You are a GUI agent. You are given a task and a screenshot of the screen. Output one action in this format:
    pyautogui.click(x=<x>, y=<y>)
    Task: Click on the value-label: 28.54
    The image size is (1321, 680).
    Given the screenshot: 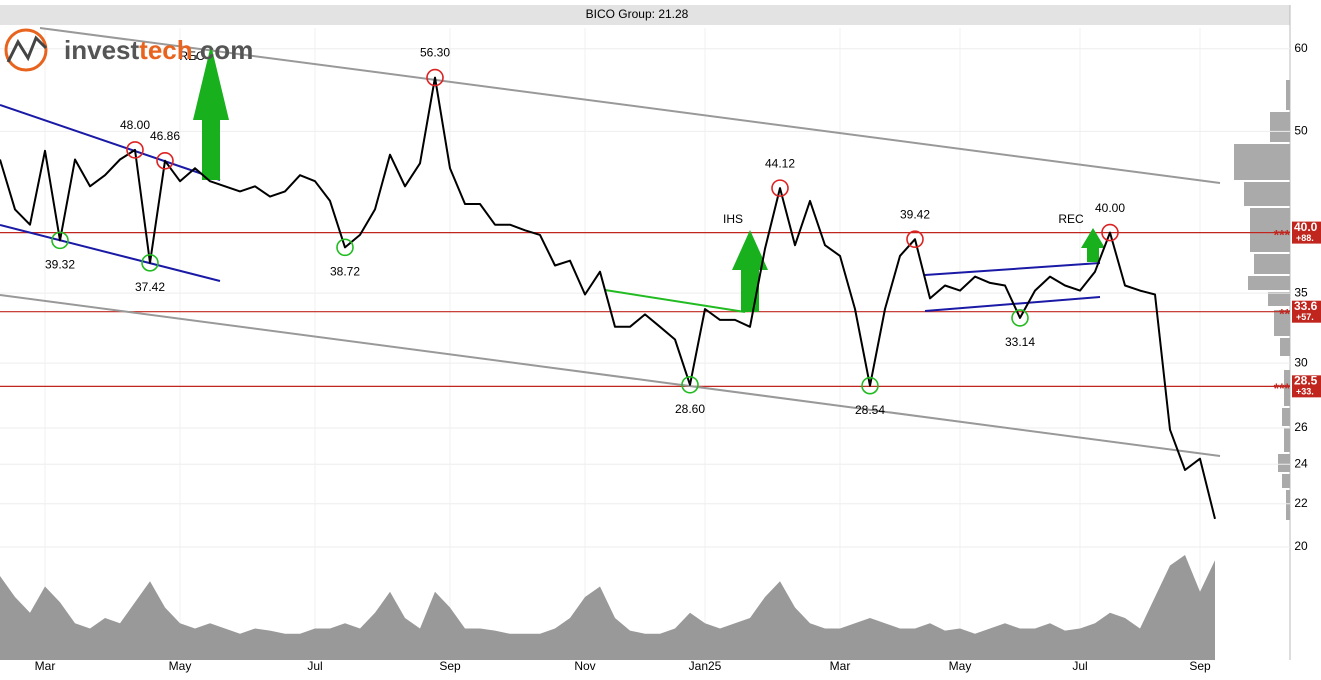 What is the action you would take?
    pyautogui.click(x=870, y=410)
    